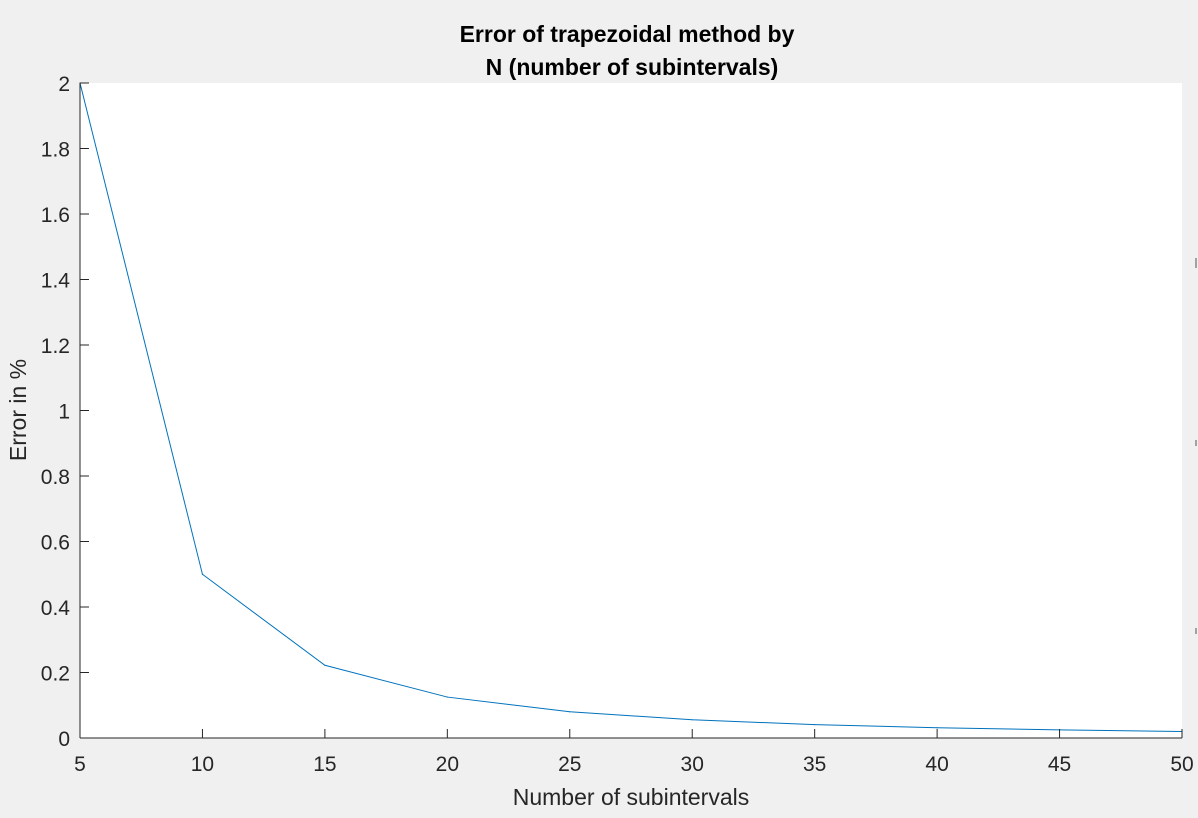  Describe the element at coordinates (55, 346) in the screenshot. I see `y-tick-label: 1.2` at that location.